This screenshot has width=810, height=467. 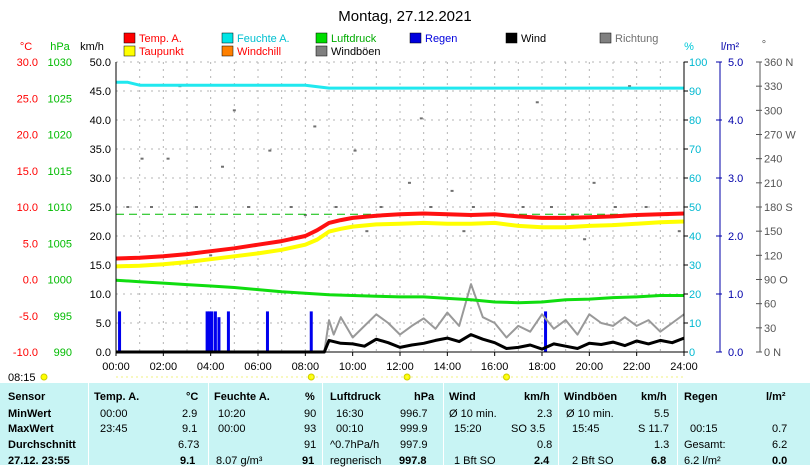 I want to click on axis-unit-rain: l/m², so click(x=730, y=47).